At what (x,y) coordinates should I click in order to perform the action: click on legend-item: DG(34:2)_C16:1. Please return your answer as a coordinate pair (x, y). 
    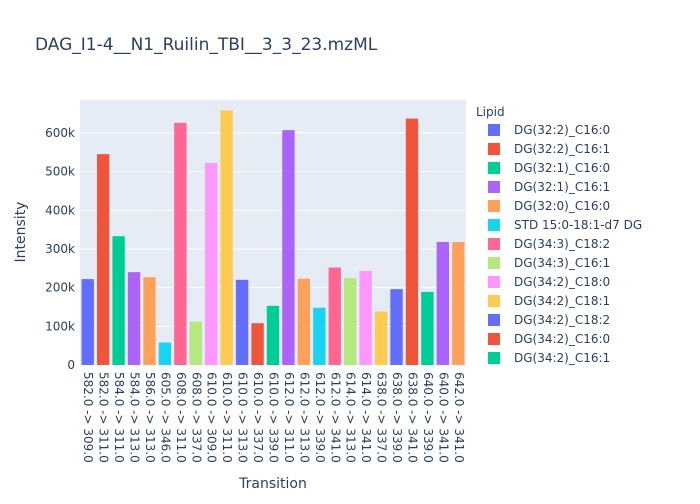
    Looking at the image, I should click on (562, 358).